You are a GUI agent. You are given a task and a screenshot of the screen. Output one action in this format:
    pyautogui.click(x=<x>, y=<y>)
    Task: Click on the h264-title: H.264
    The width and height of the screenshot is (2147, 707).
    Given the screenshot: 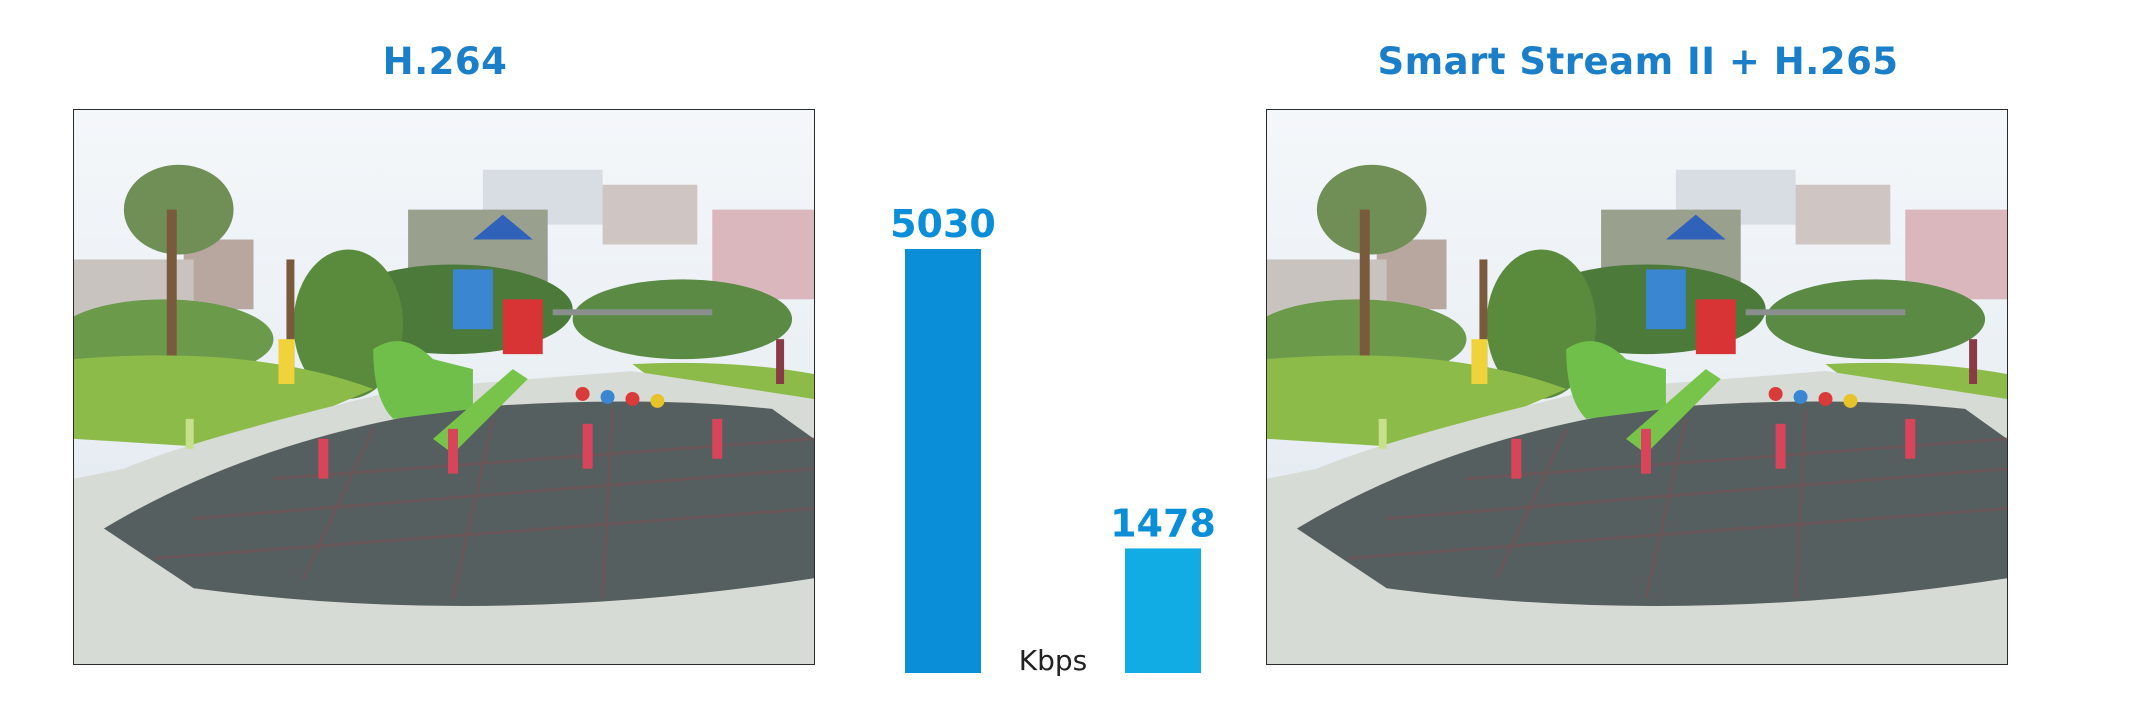 What is the action you would take?
    pyautogui.click(x=445, y=61)
    